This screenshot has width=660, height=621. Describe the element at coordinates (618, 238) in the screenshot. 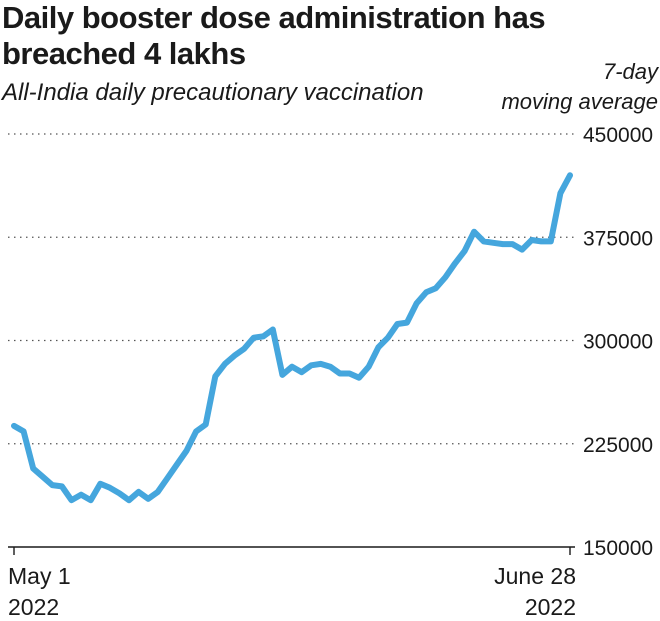

I see `y-tick-label-375000: 375000` at that location.